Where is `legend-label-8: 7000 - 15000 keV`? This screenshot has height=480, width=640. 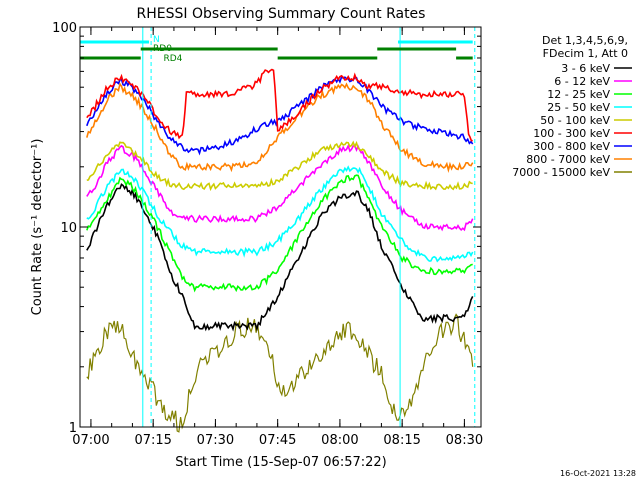 legend-label-8: 7000 - 15000 keV is located at coordinates (561, 172).